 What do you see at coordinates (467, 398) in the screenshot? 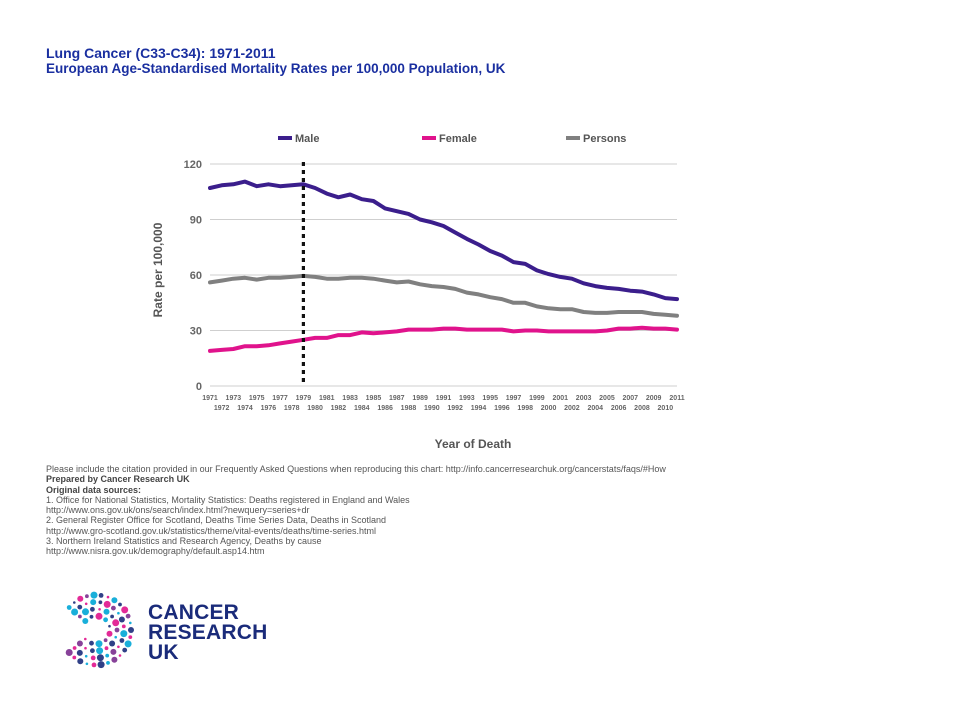
I see `x-tick-label: 1993` at bounding box center [467, 398].